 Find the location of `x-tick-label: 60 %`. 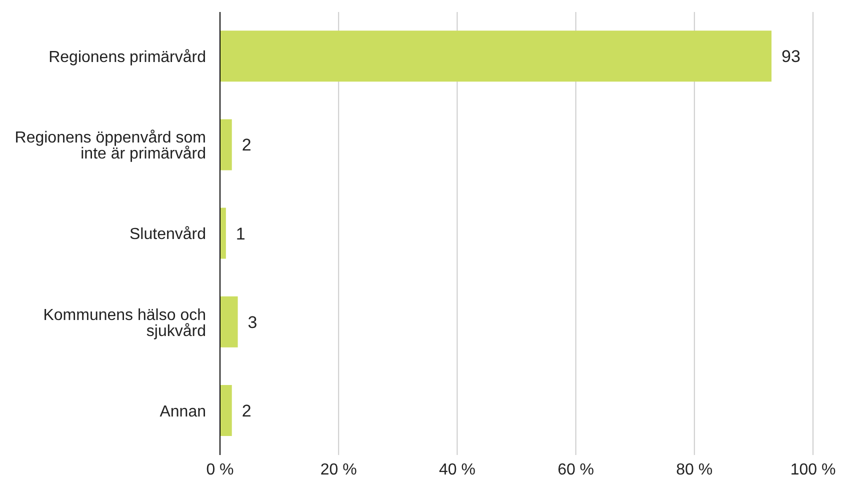

x-tick-label: 60 % is located at coordinates (576, 469).